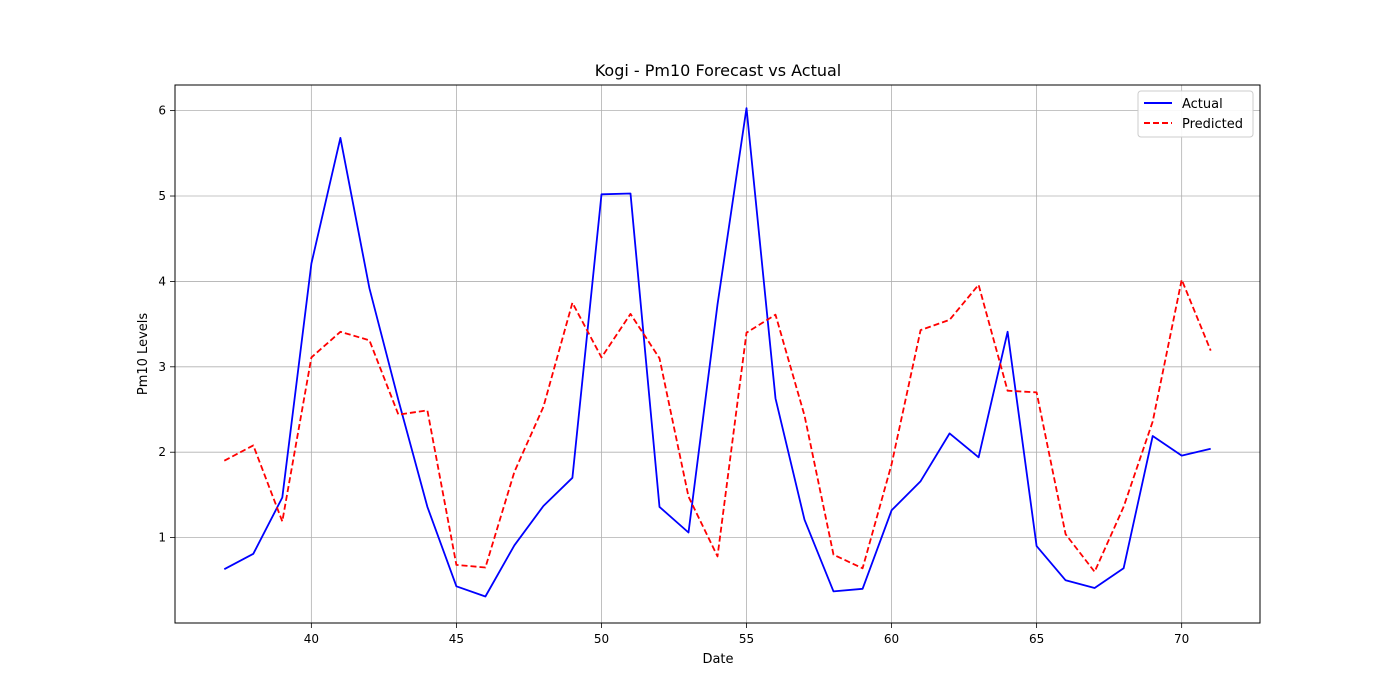  I want to click on x-tick-label: 55, so click(746, 639).